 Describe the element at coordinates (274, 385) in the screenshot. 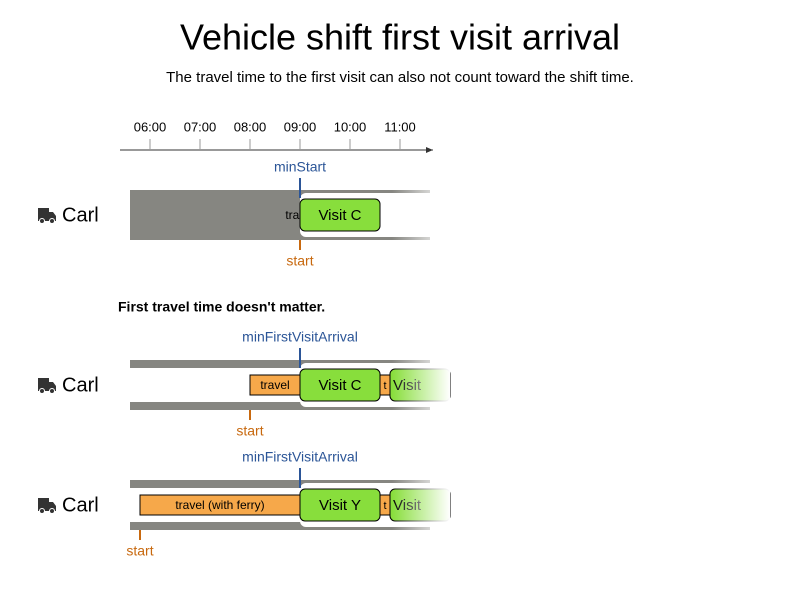

I see `travel-label: travel` at that location.